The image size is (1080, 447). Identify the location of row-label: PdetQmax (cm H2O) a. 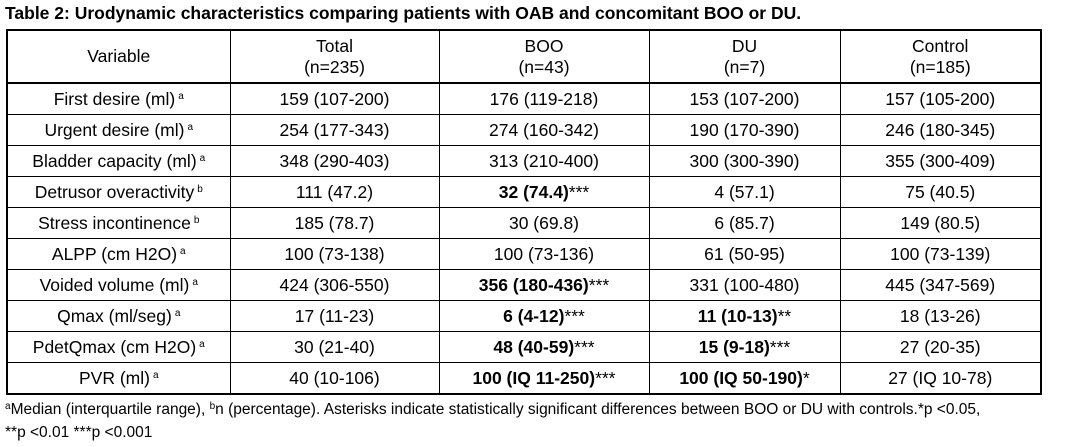
(118, 347).